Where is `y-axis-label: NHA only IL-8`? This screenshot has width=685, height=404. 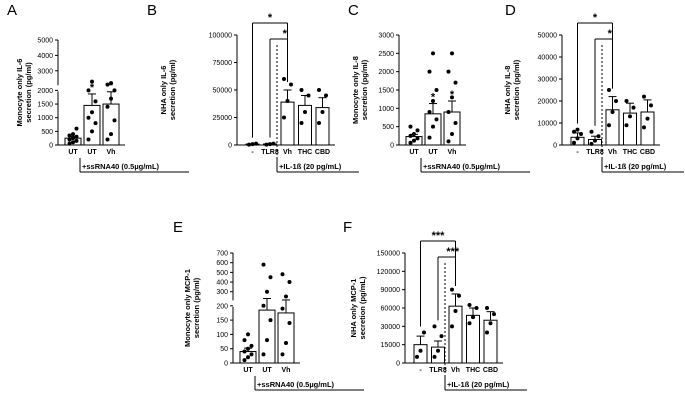
y-axis-label: NHA only IL-8 is located at coordinates (507, 90).